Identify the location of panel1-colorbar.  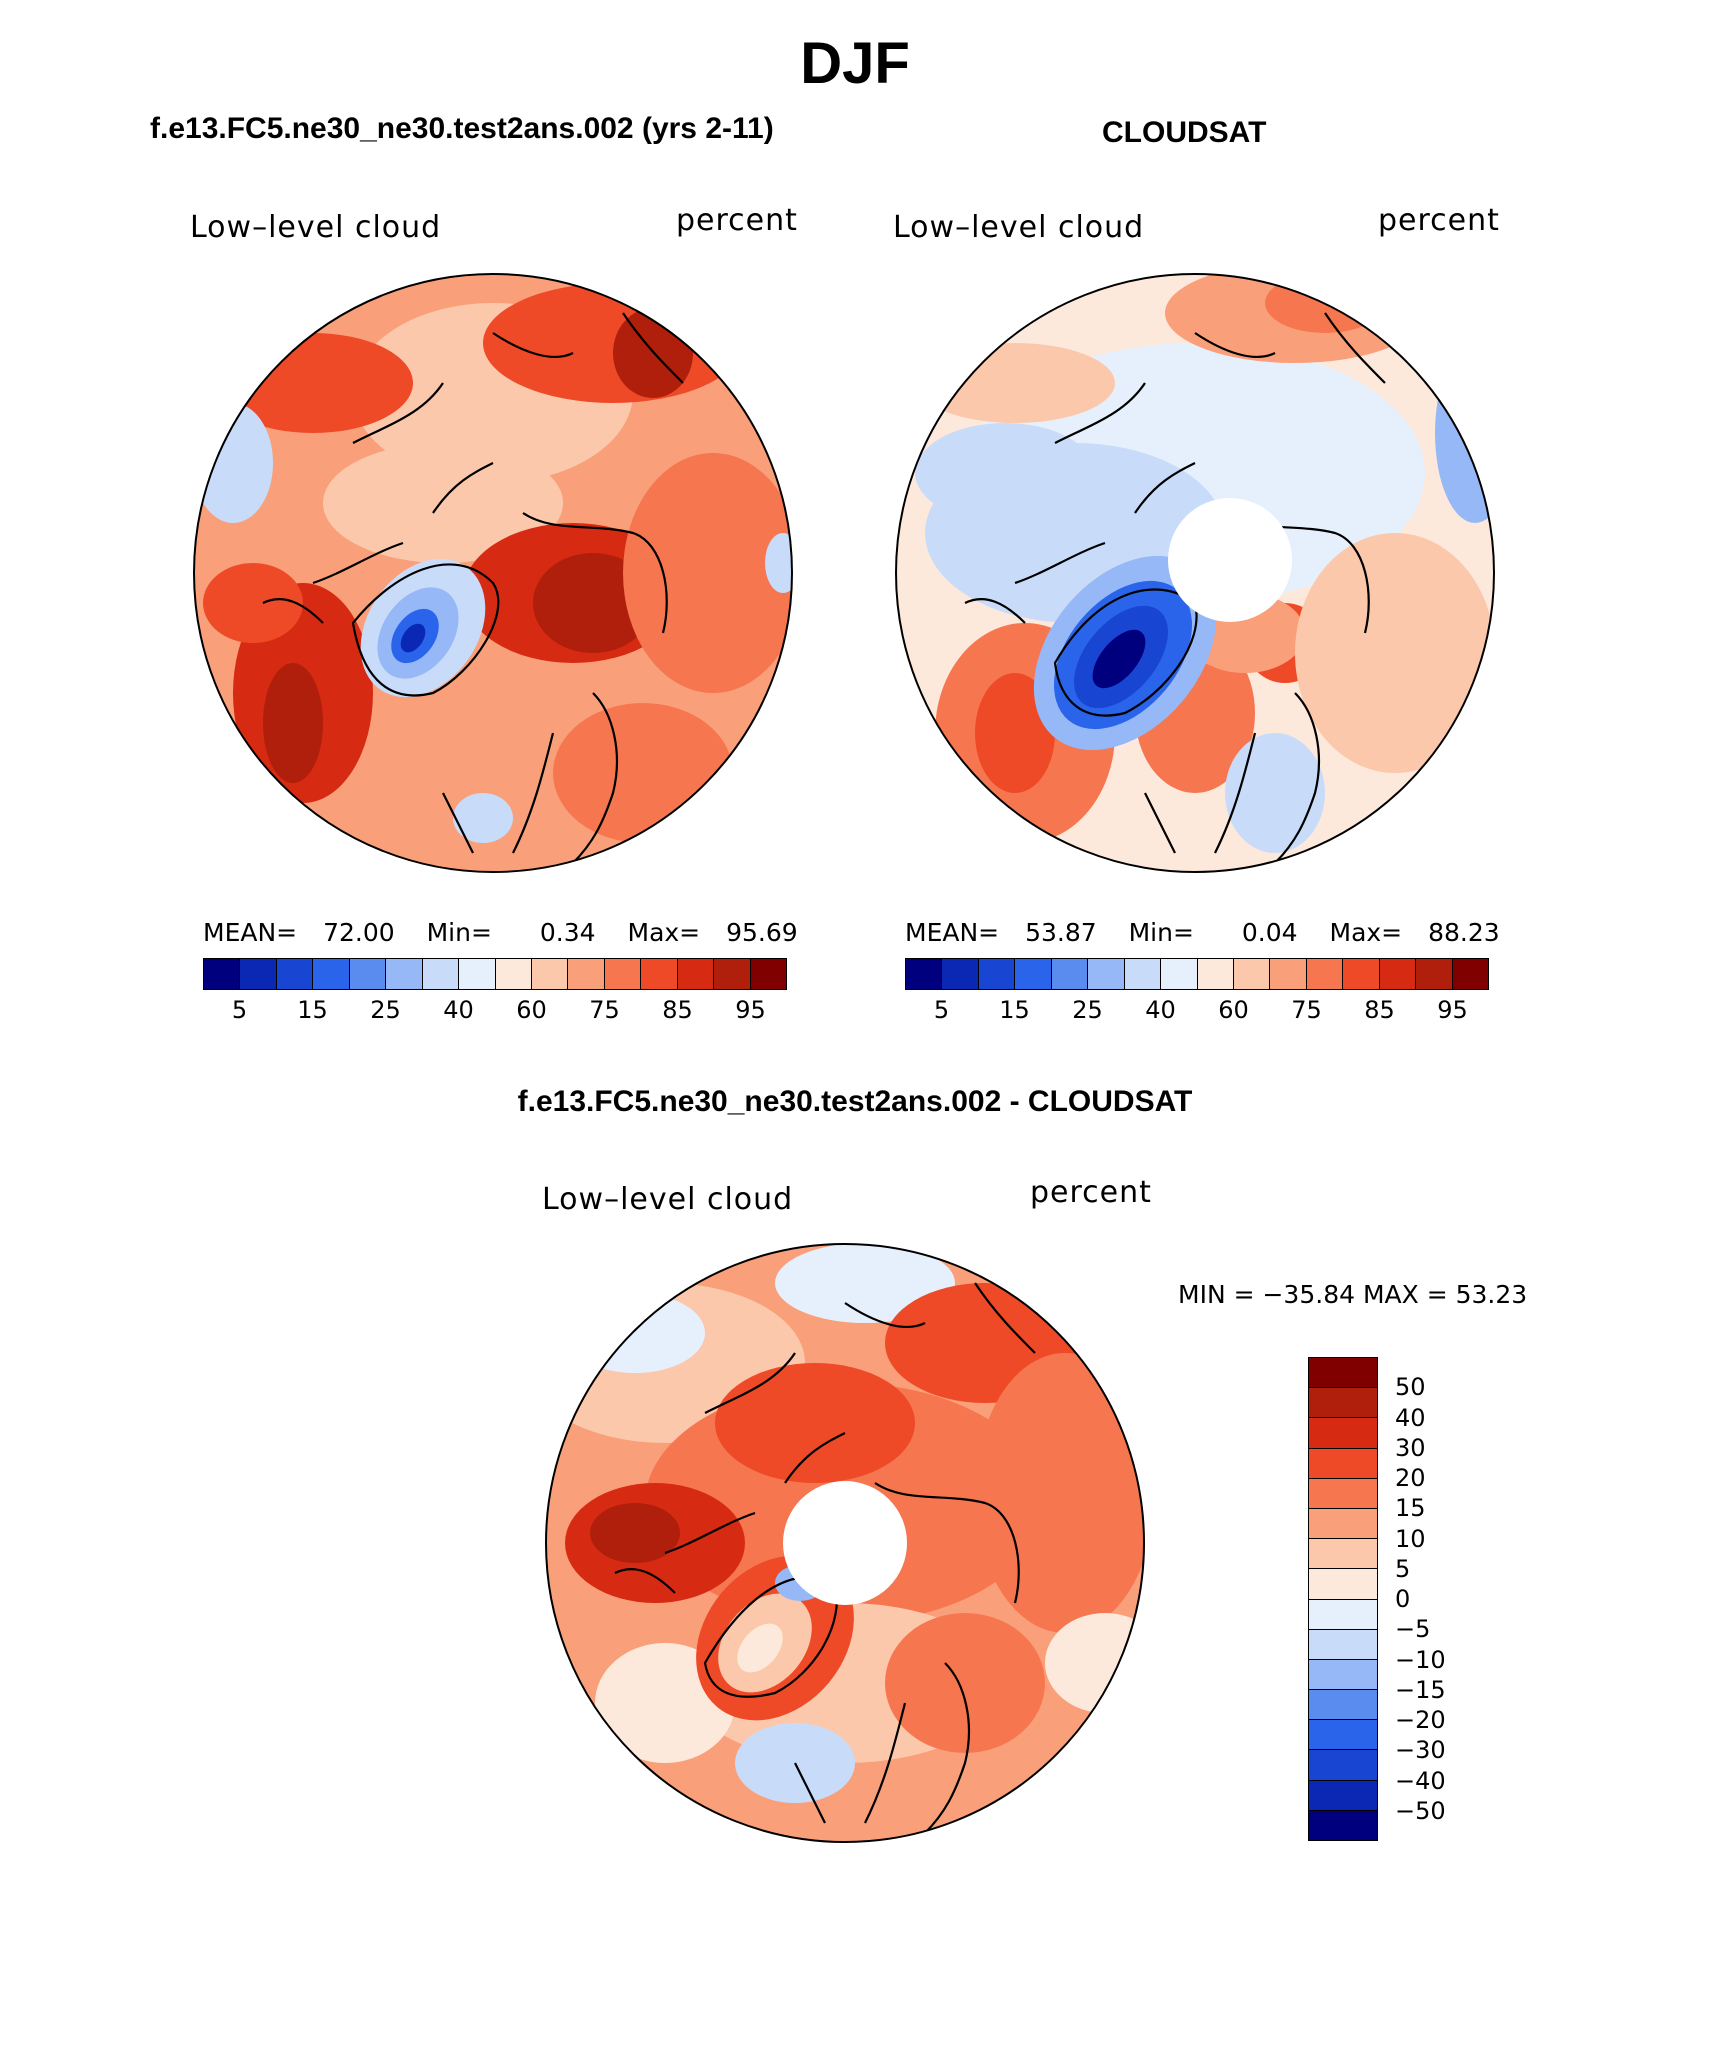
(495, 974).